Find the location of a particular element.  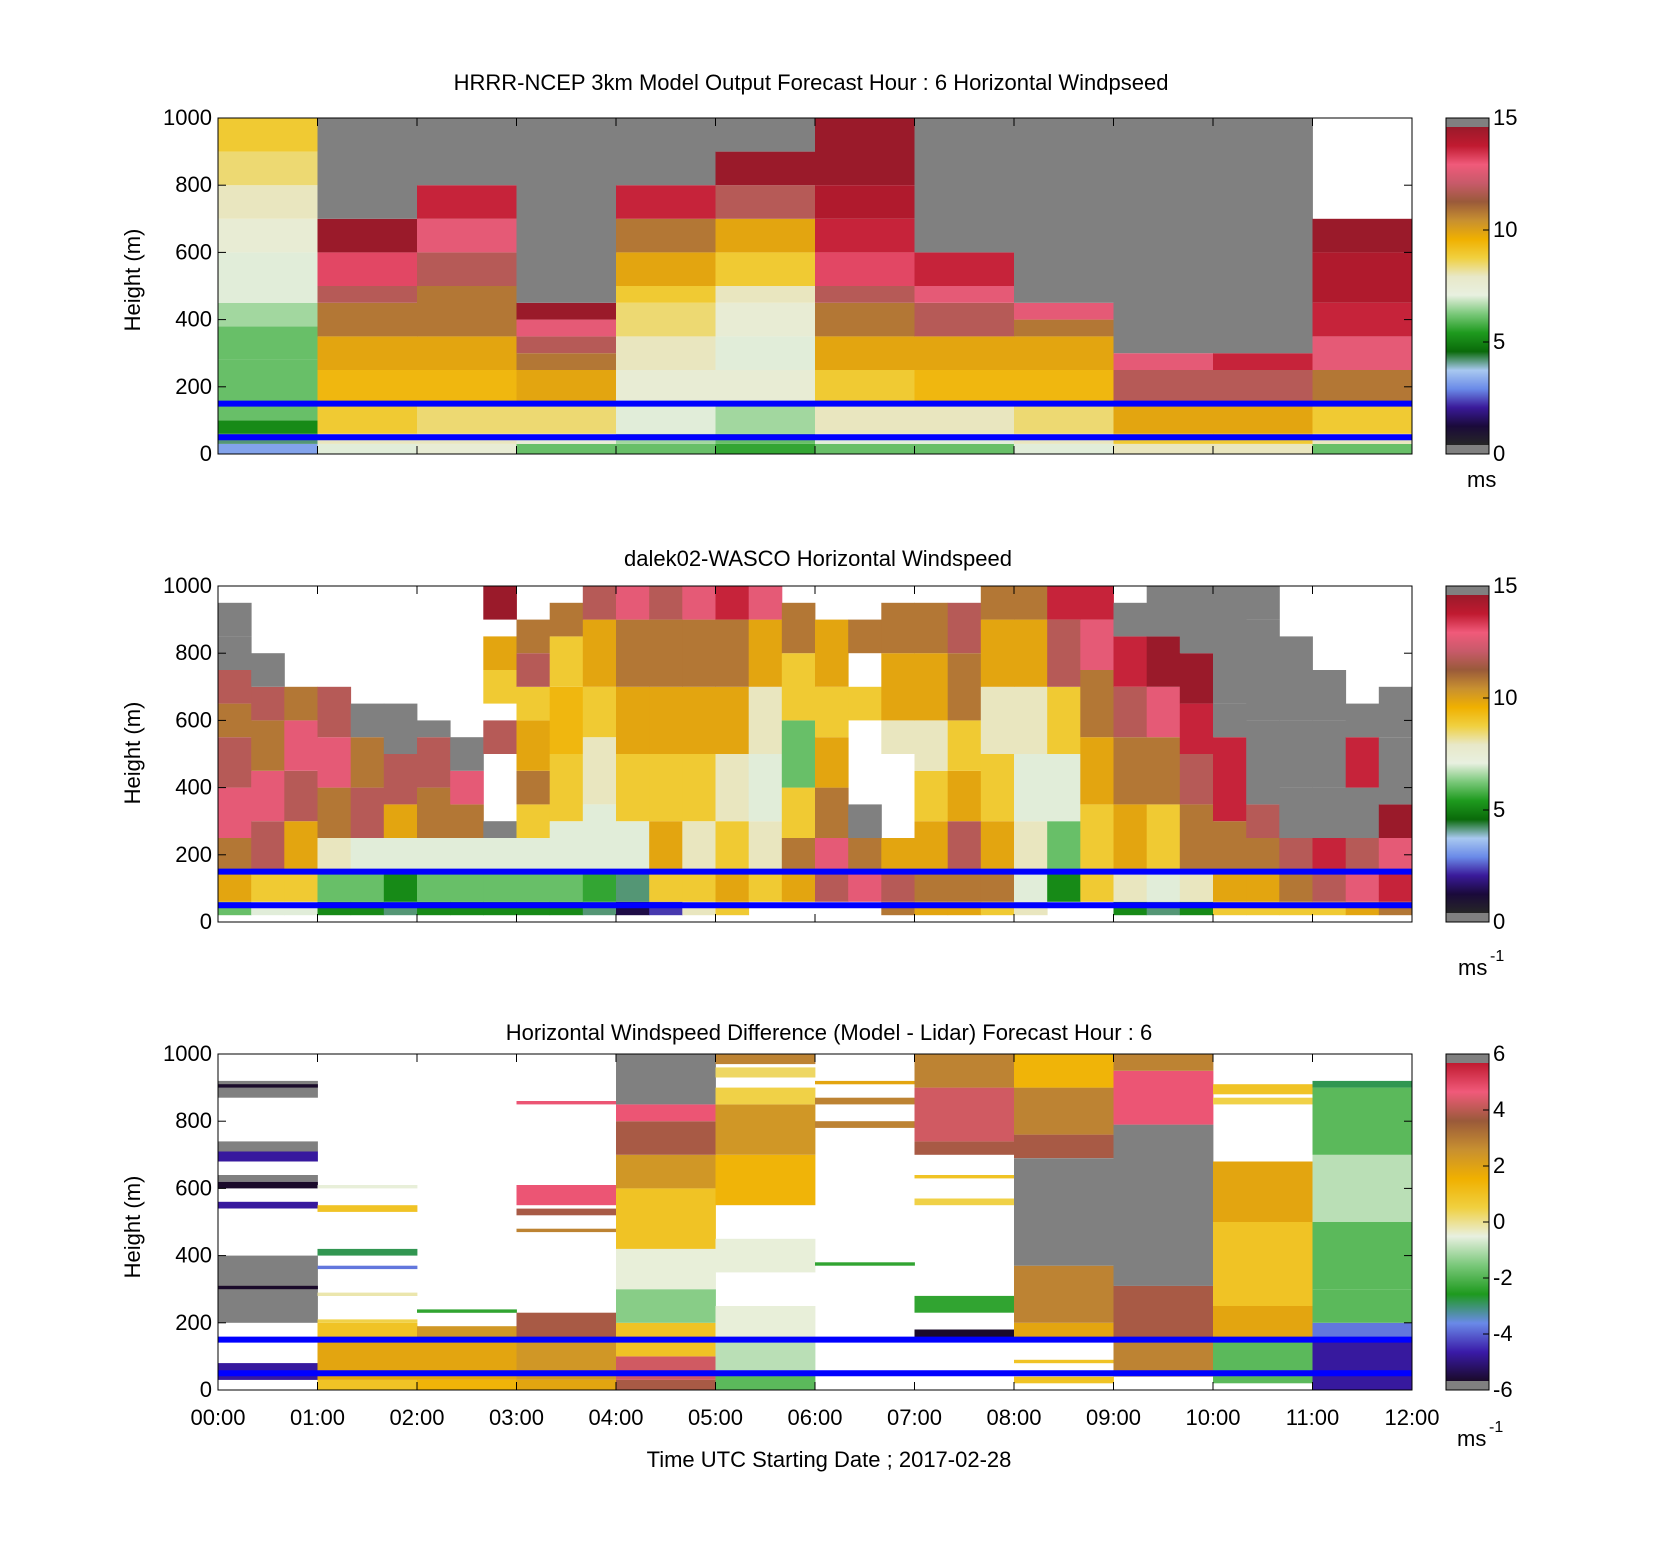

panel-model-colorbar-unit: ms is located at coordinates (1481, 479).